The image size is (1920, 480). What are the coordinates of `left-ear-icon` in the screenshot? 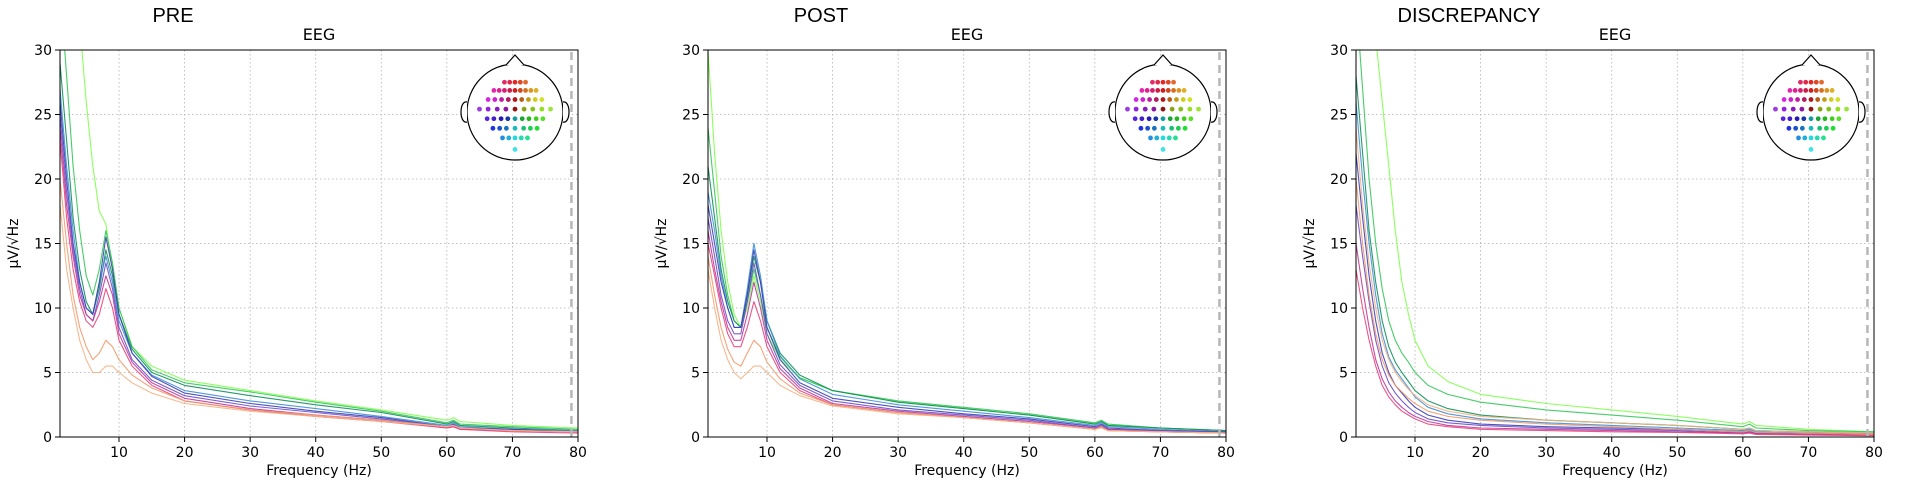 It's located at (1112, 112).